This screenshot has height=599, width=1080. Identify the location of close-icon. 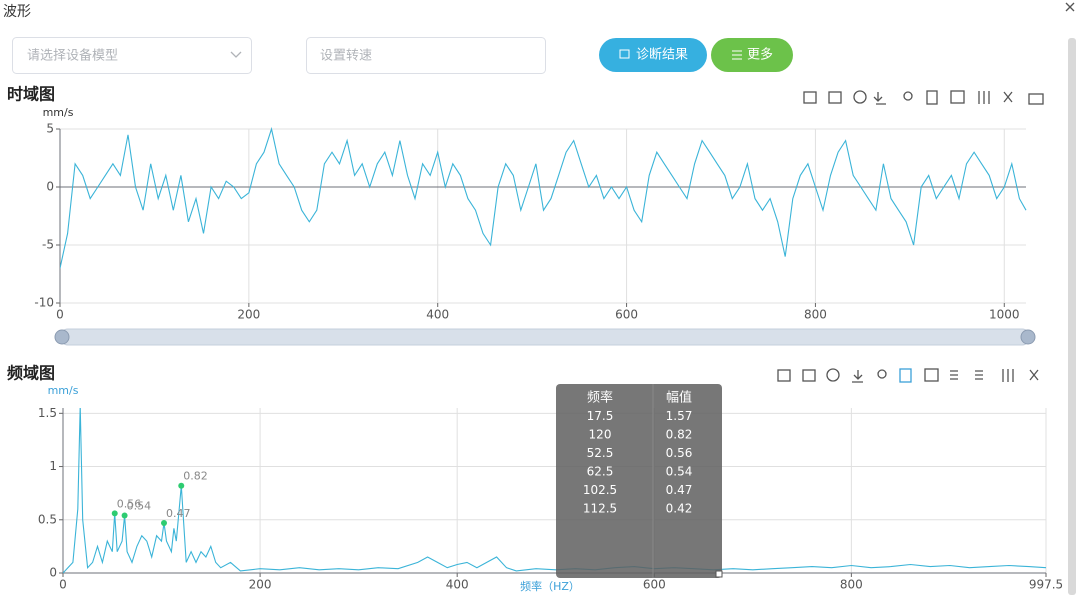
(1070, 7).